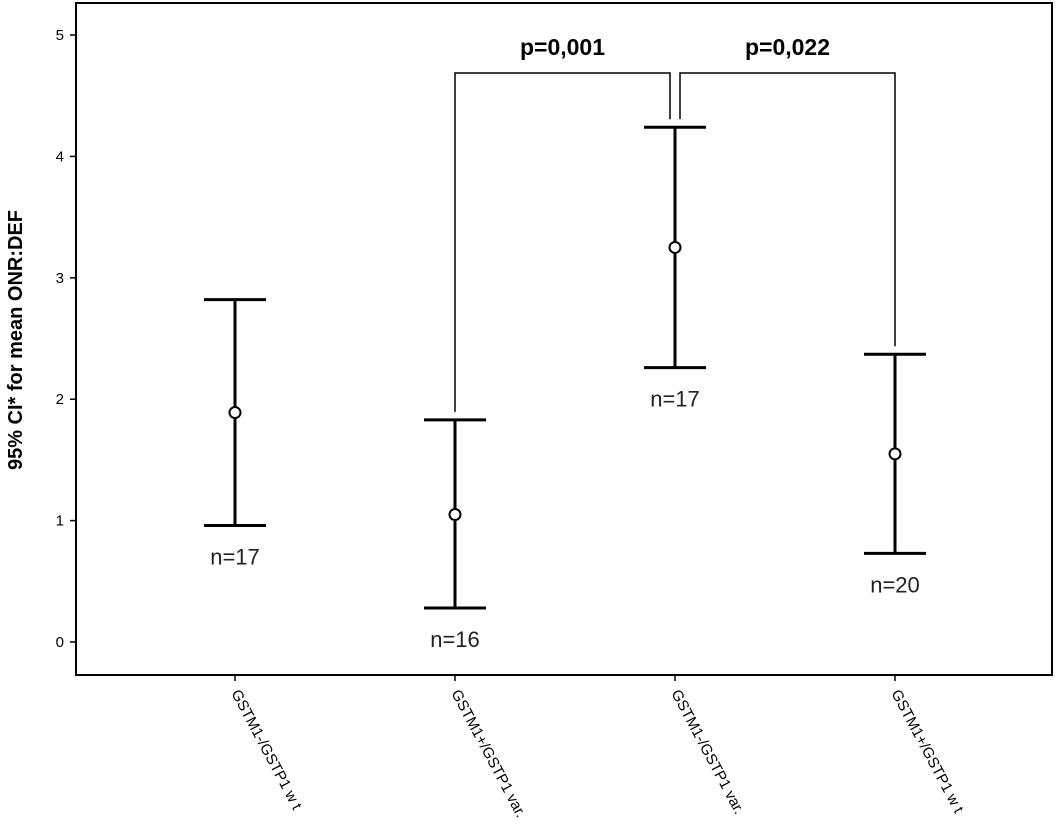  I want to click on y-tick-label-5: 5, so click(60, 35).